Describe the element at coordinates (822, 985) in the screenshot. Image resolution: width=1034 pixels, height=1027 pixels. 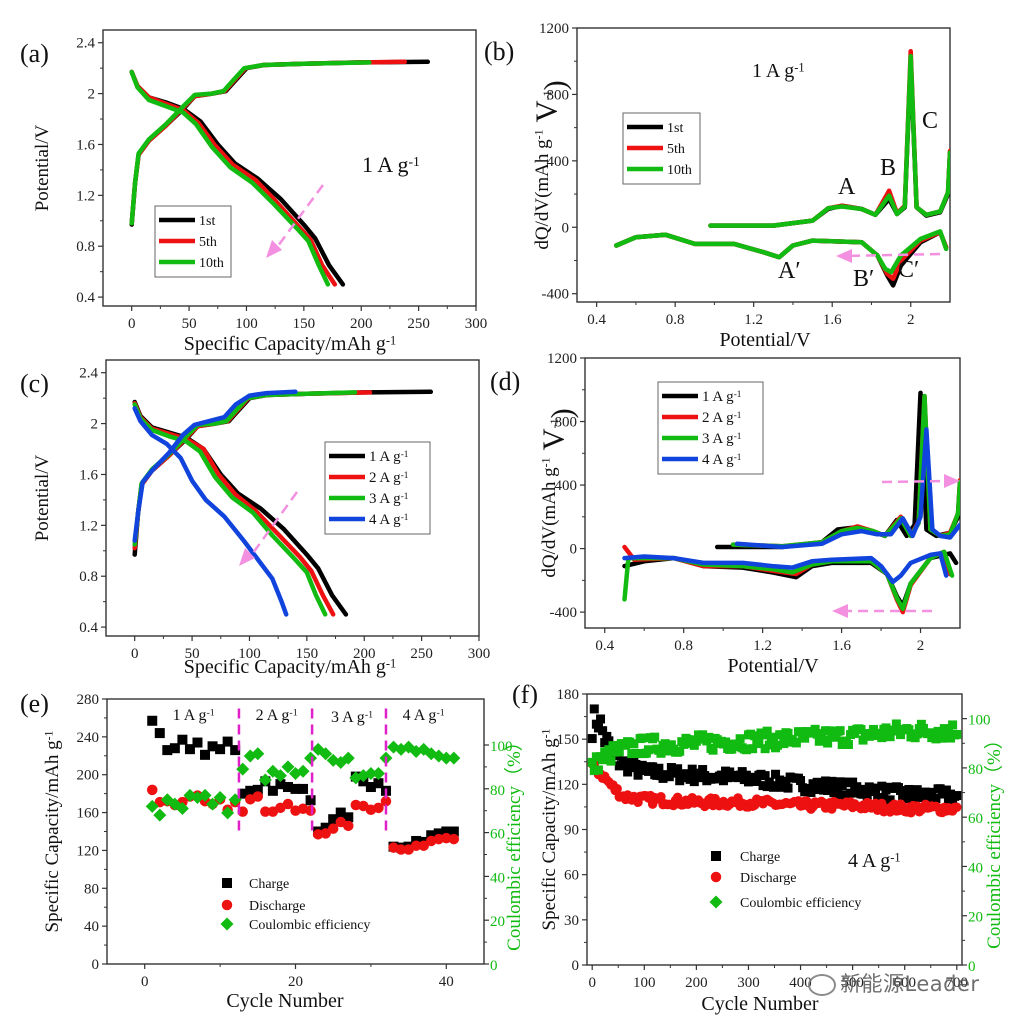
I see `wechat-icon` at that location.